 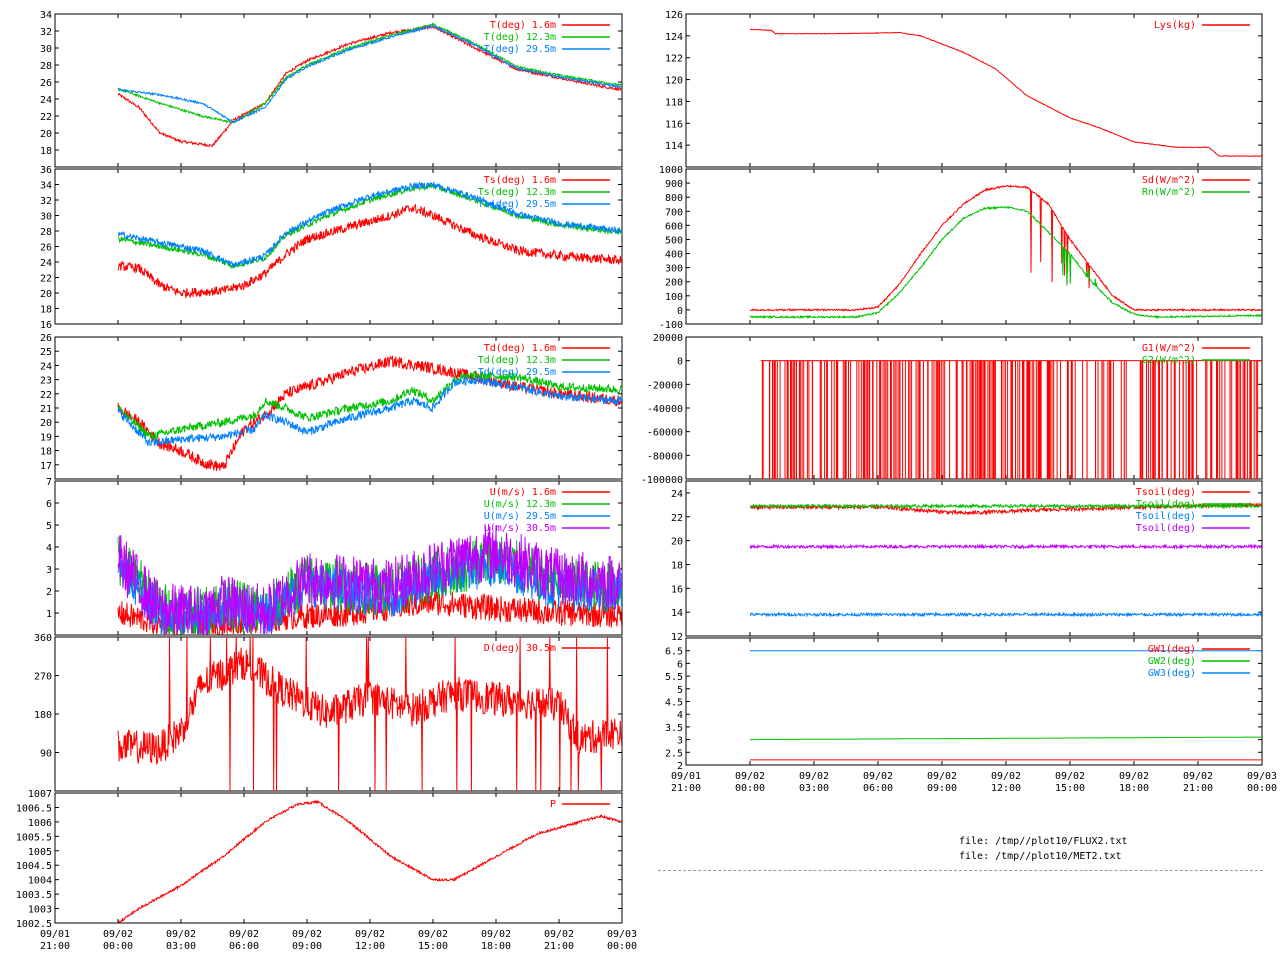 What do you see at coordinates (181, 946) in the screenshot?
I see `x-tick-time: 03:00` at bounding box center [181, 946].